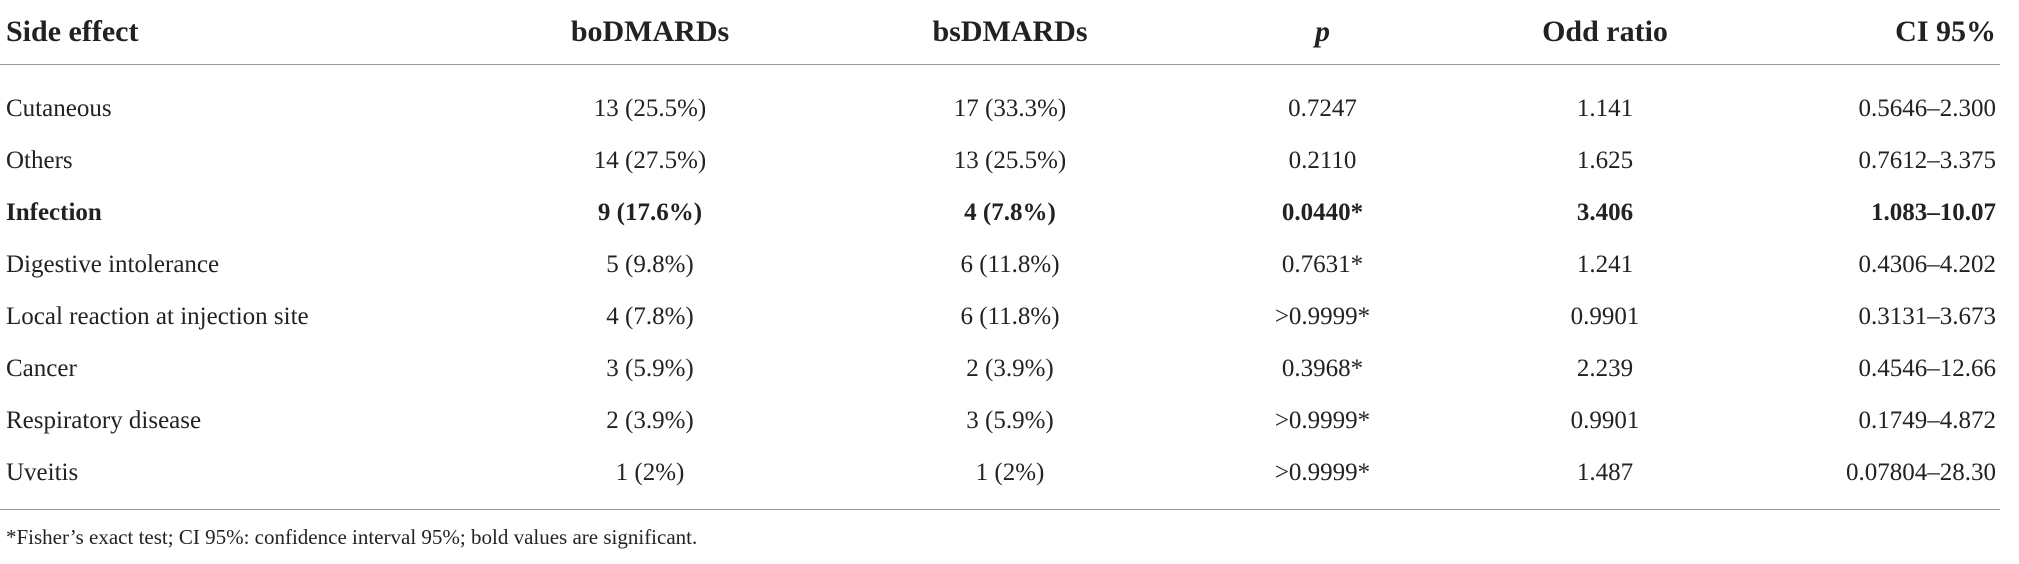  What do you see at coordinates (650, 420) in the screenshot?
I see `cell-bodmards: 2 (3.9%)` at bounding box center [650, 420].